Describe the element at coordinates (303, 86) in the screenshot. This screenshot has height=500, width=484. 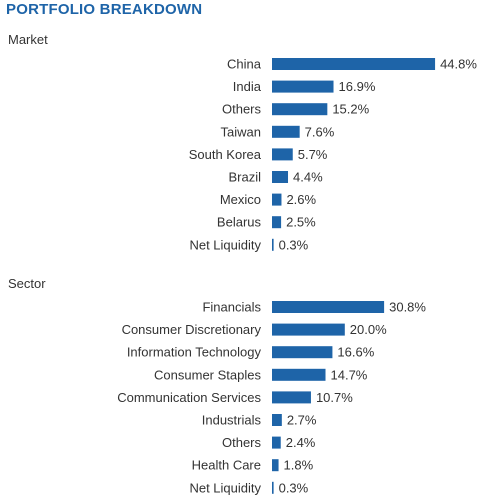
I see `market-bar-india` at that location.